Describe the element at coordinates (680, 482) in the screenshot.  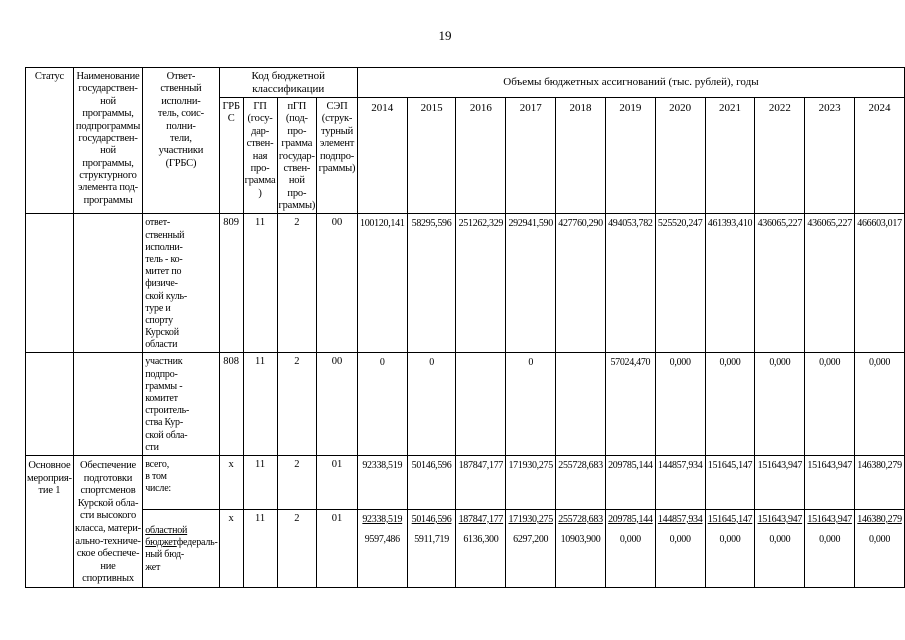
I see `value-2020: 144857,934` at that location.